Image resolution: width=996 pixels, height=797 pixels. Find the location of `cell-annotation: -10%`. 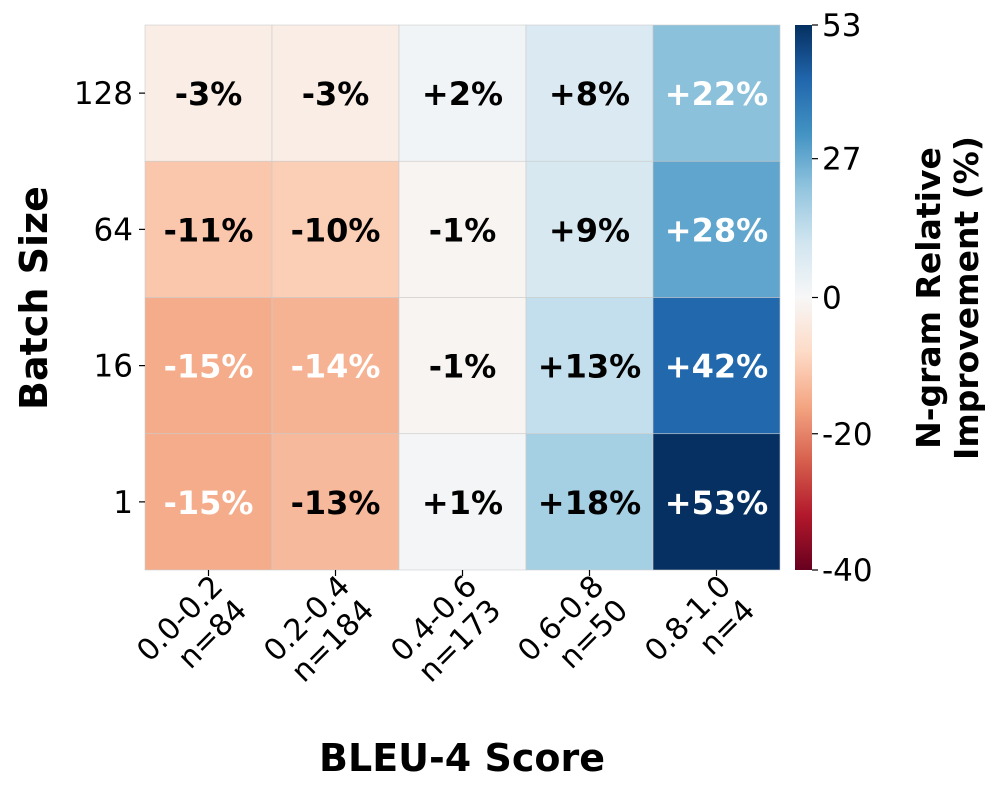

cell-annotation: -10% is located at coordinates (336, 230).